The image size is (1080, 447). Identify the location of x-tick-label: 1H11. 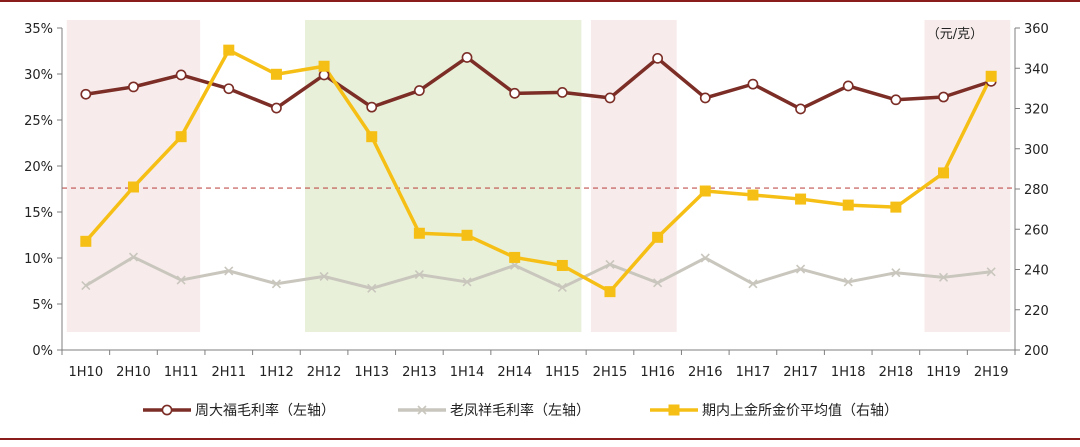
(181, 372).